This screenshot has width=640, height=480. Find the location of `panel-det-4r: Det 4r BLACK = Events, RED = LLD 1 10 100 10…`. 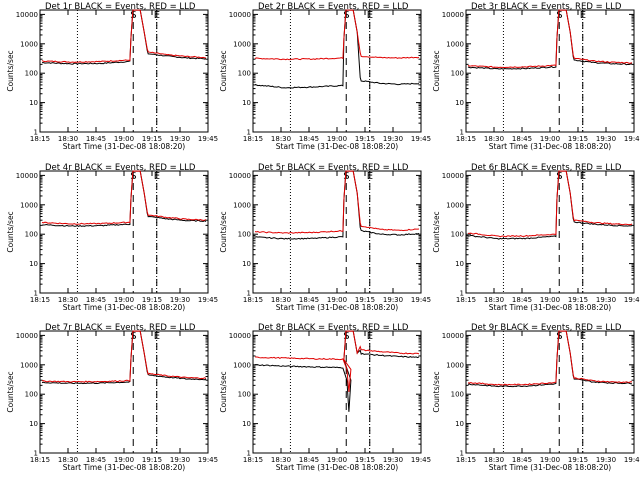

panel-det-4r: Det 4r BLACK = Events, RED = LLD 1 10 100 10… is located at coordinates (112, 237).